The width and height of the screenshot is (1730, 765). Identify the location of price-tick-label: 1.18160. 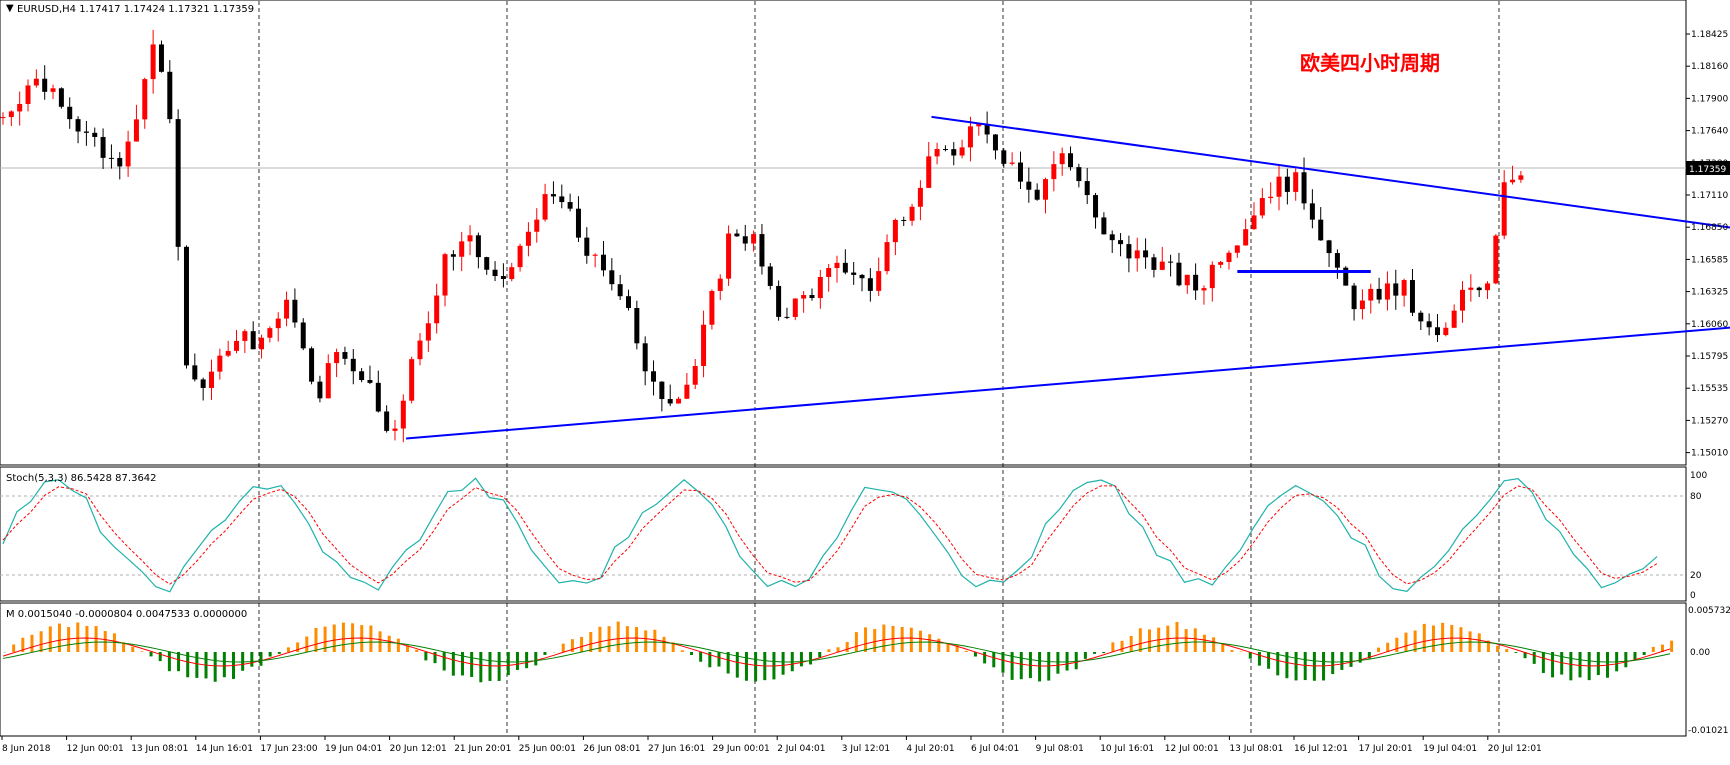
(1709, 67).